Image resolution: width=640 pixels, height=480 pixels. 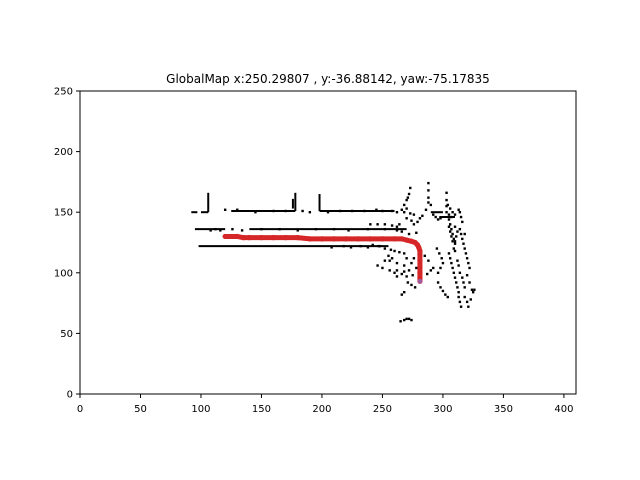 I want to click on x-tick-label: 150, so click(x=261, y=409).